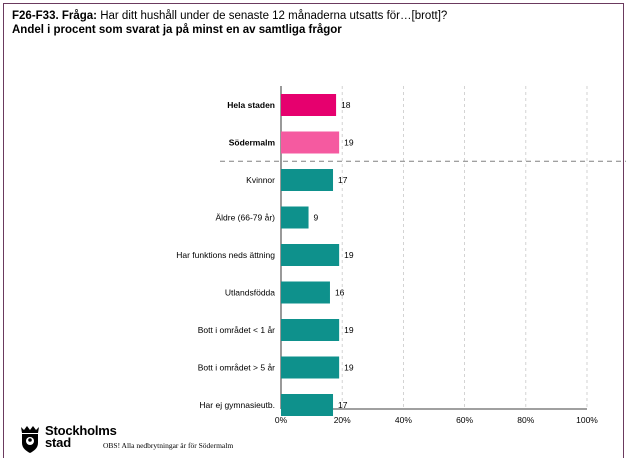  What do you see at coordinates (251, 105) in the screenshot?
I see `category-label: Hela staden` at bounding box center [251, 105].